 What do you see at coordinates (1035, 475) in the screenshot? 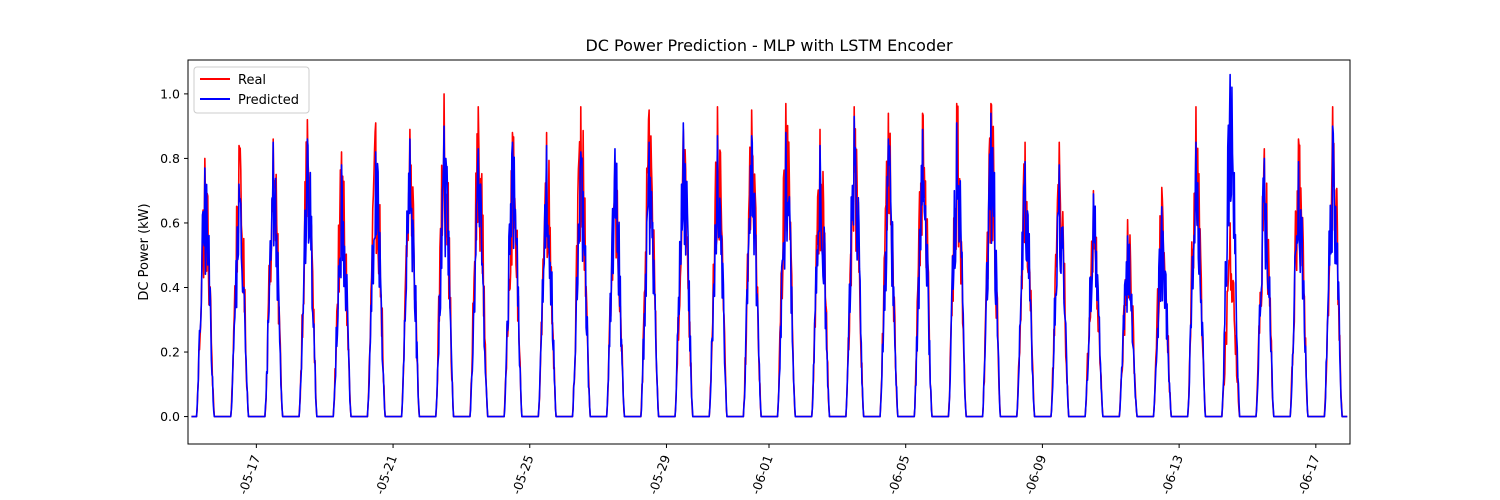
I see `x-tick-label: -06-09` at bounding box center [1035, 475].